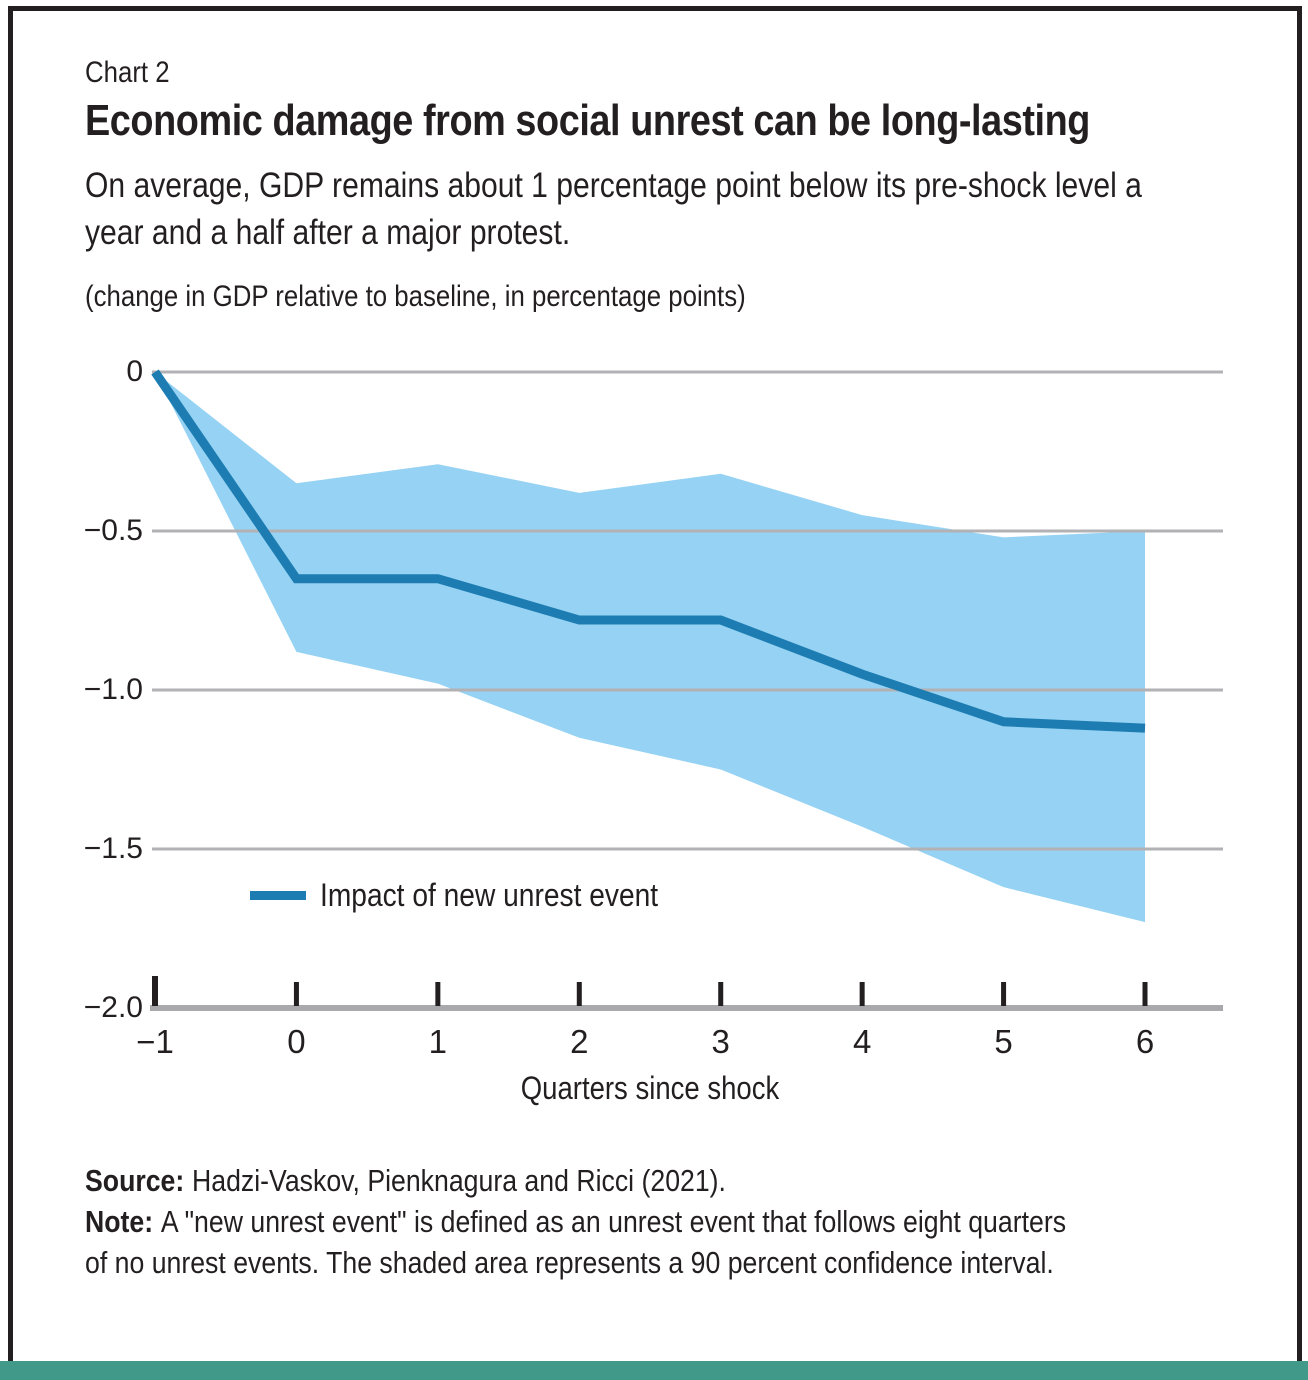 The image size is (1308, 1380). I want to click on legend-label: Impact of new unrest event, so click(489, 895).